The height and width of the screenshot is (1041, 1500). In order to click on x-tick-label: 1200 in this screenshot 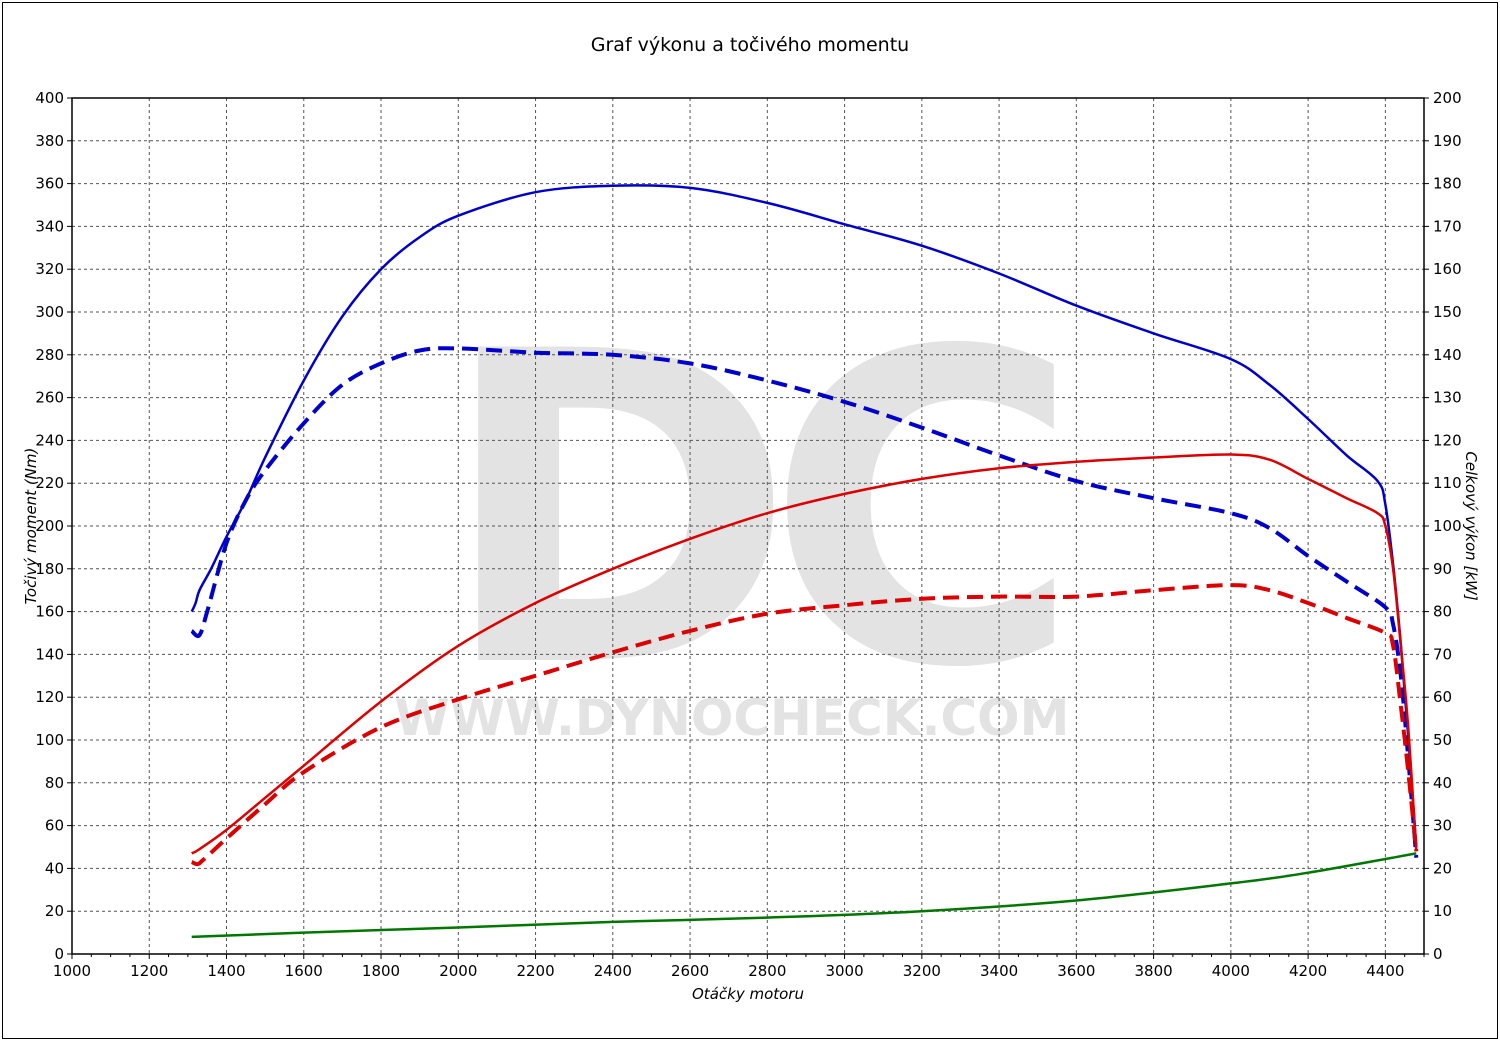, I will do `click(149, 971)`.